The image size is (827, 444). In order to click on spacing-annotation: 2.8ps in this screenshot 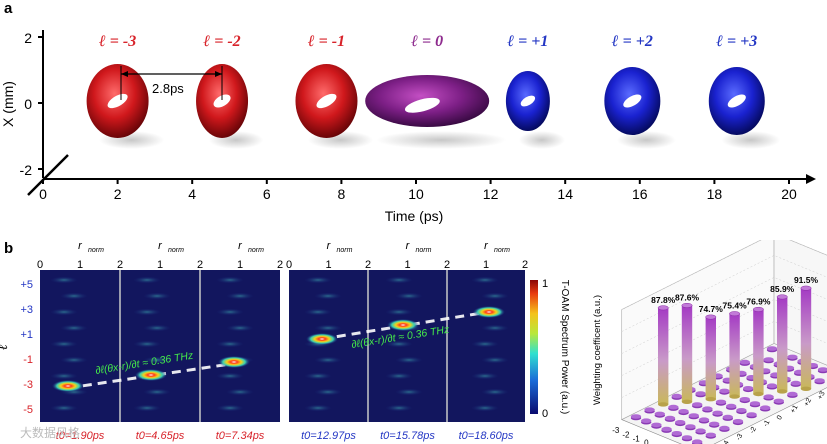, I will do `click(168, 88)`.